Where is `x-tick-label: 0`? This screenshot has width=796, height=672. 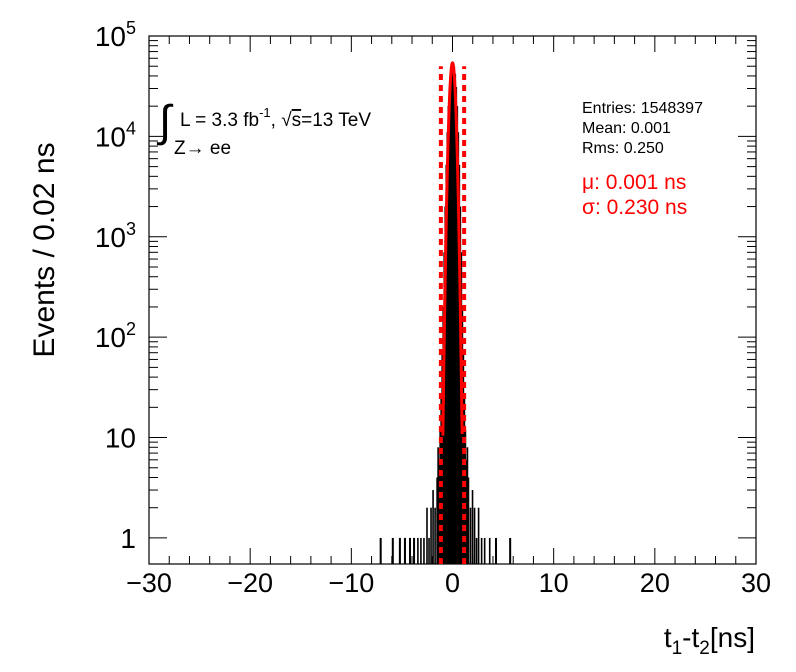 x-tick-label: 0 is located at coordinates (452, 583).